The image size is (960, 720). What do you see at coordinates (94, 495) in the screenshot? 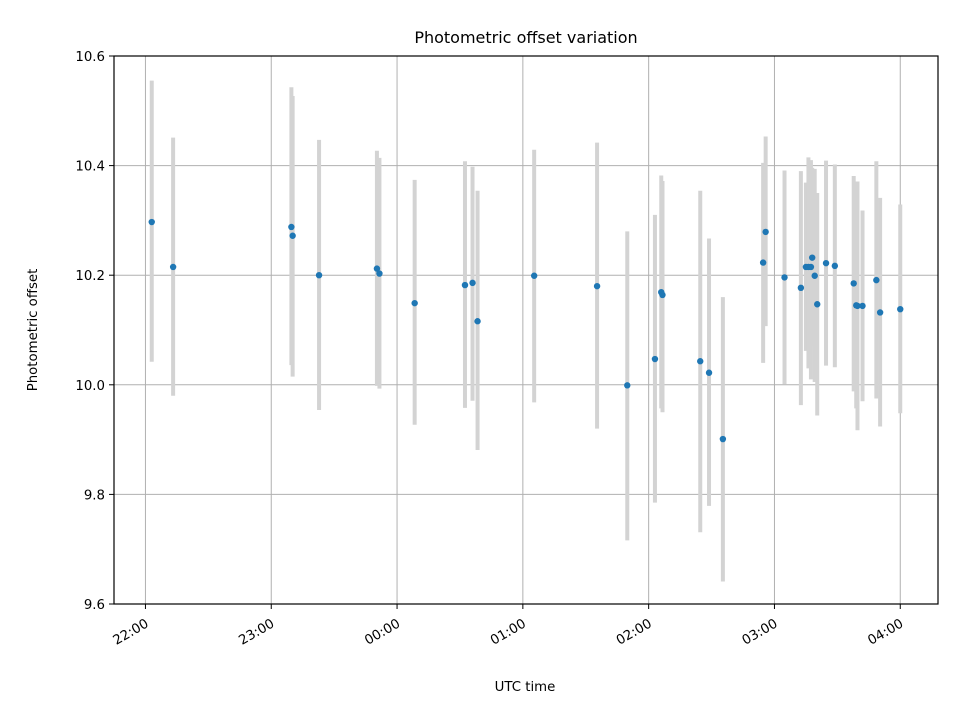
I see `y-tick-label: 9.8` at bounding box center [94, 495].